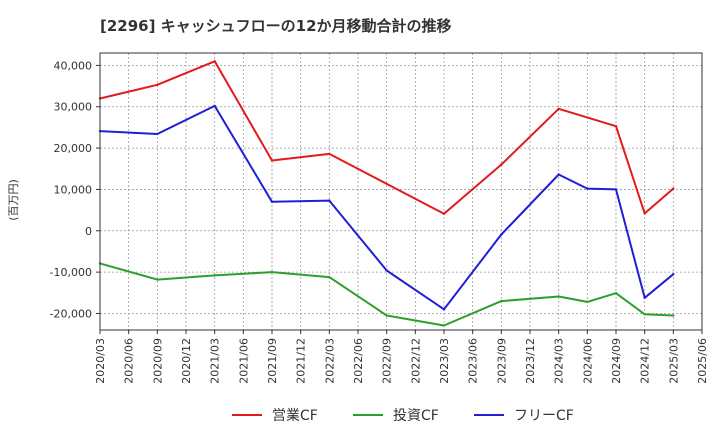  Describe the element at coordinates (587, 361) in the screenshot. I see `x-tick-label: 2024/06` at that location.